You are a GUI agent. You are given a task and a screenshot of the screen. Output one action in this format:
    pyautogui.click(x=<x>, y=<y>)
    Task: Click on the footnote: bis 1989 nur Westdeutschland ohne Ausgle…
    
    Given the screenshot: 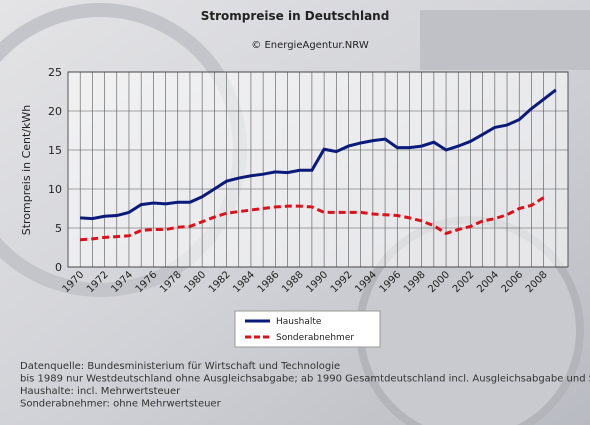 What is the action you would take?
    pyautogui.click(x=305, y=379)
    